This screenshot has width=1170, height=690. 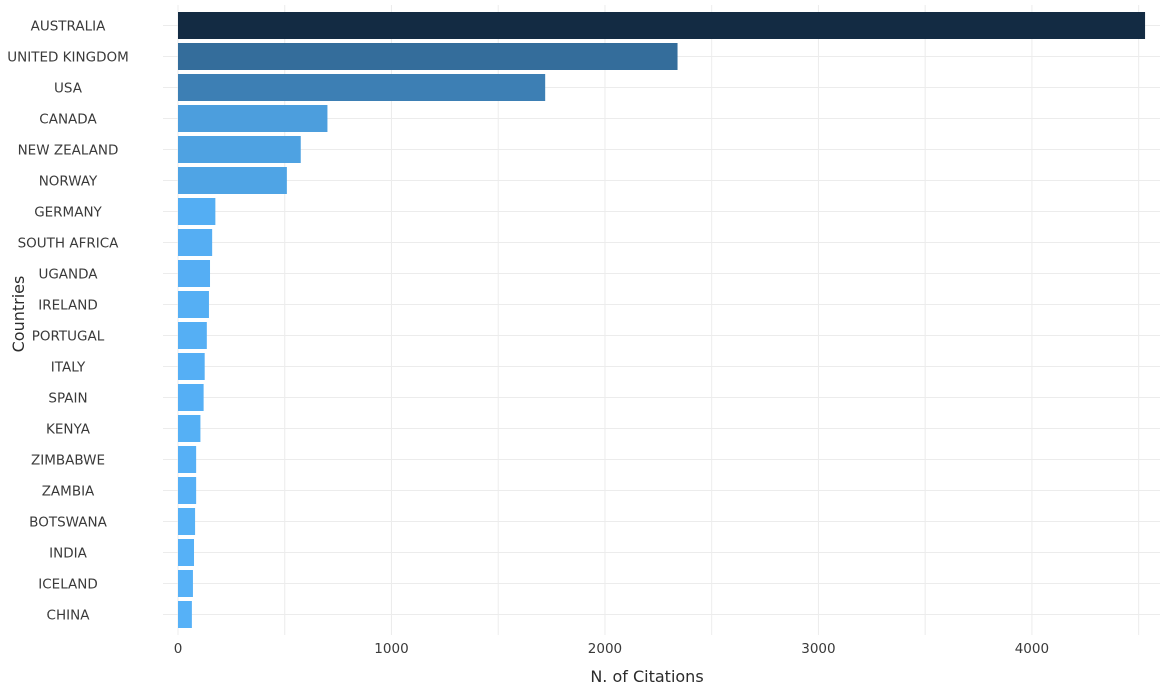 What do you see at coordinates (605, 649) in the screenshot?
I see `x-tick-label: 2000` at bounding box center [605, 649].